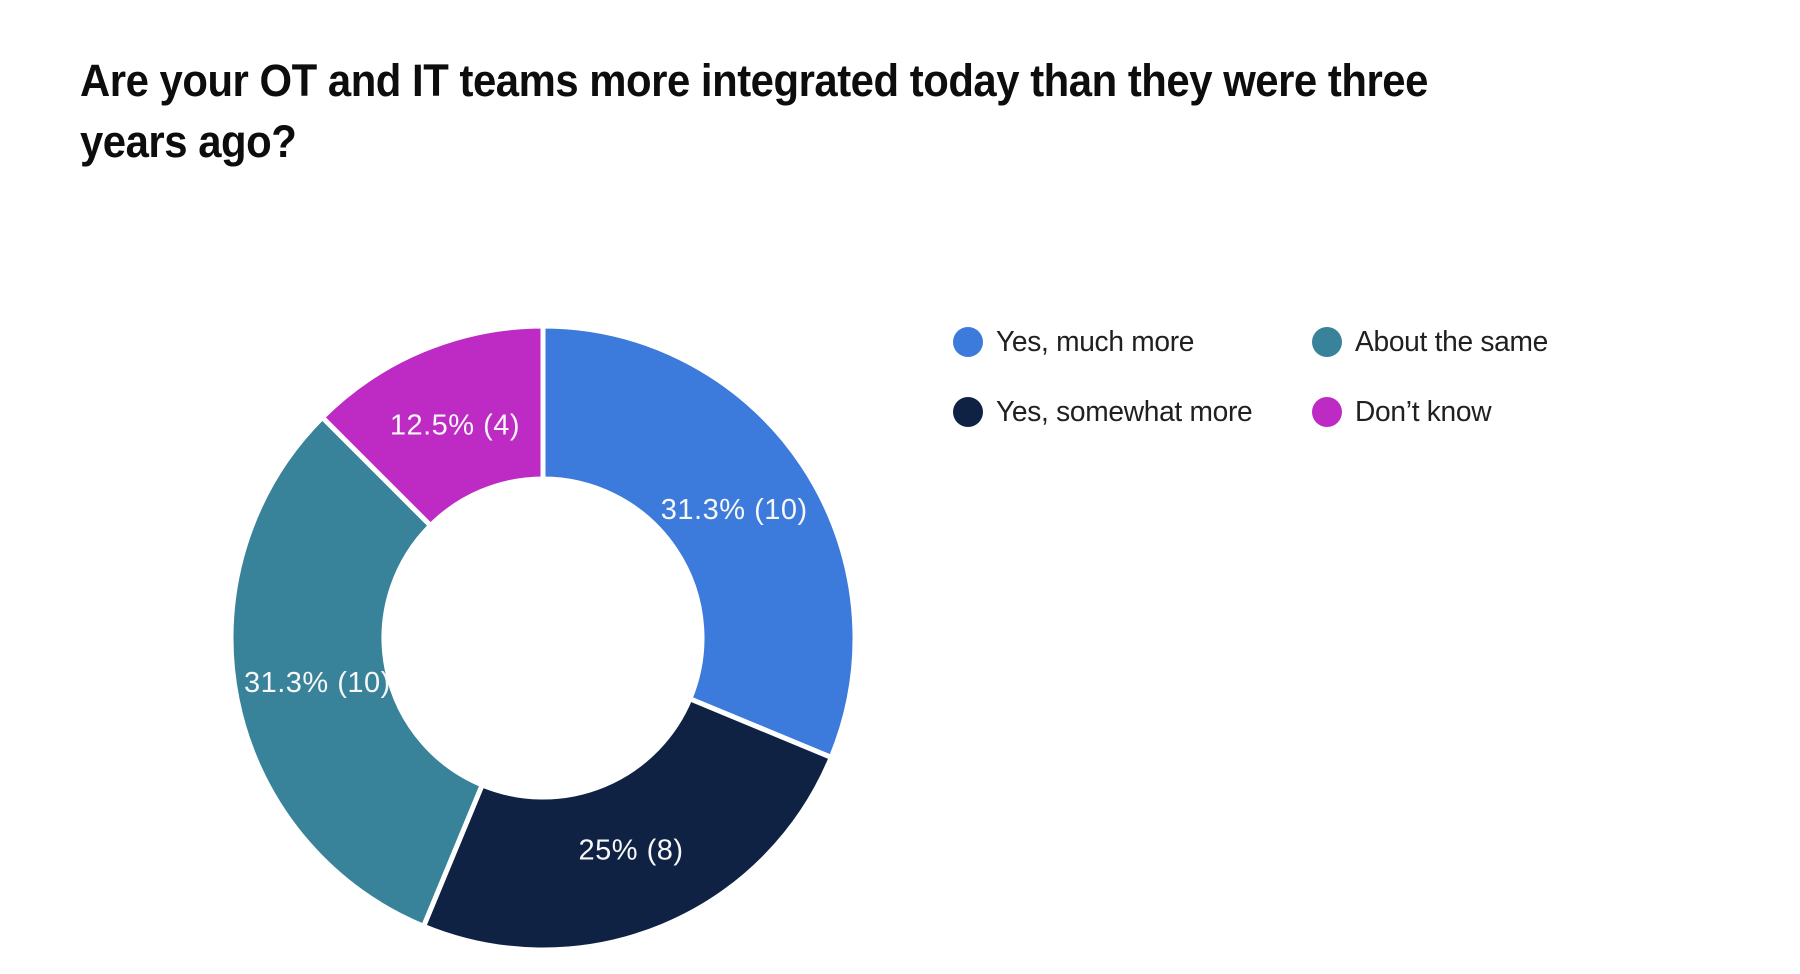 This screenshot has width=1800, height=974. What do you see at coordinates (455, 426) in the screenshot?
I see `slice-data-label-don-t-know: 12.5% (4)` at bounding box center [455, 426].